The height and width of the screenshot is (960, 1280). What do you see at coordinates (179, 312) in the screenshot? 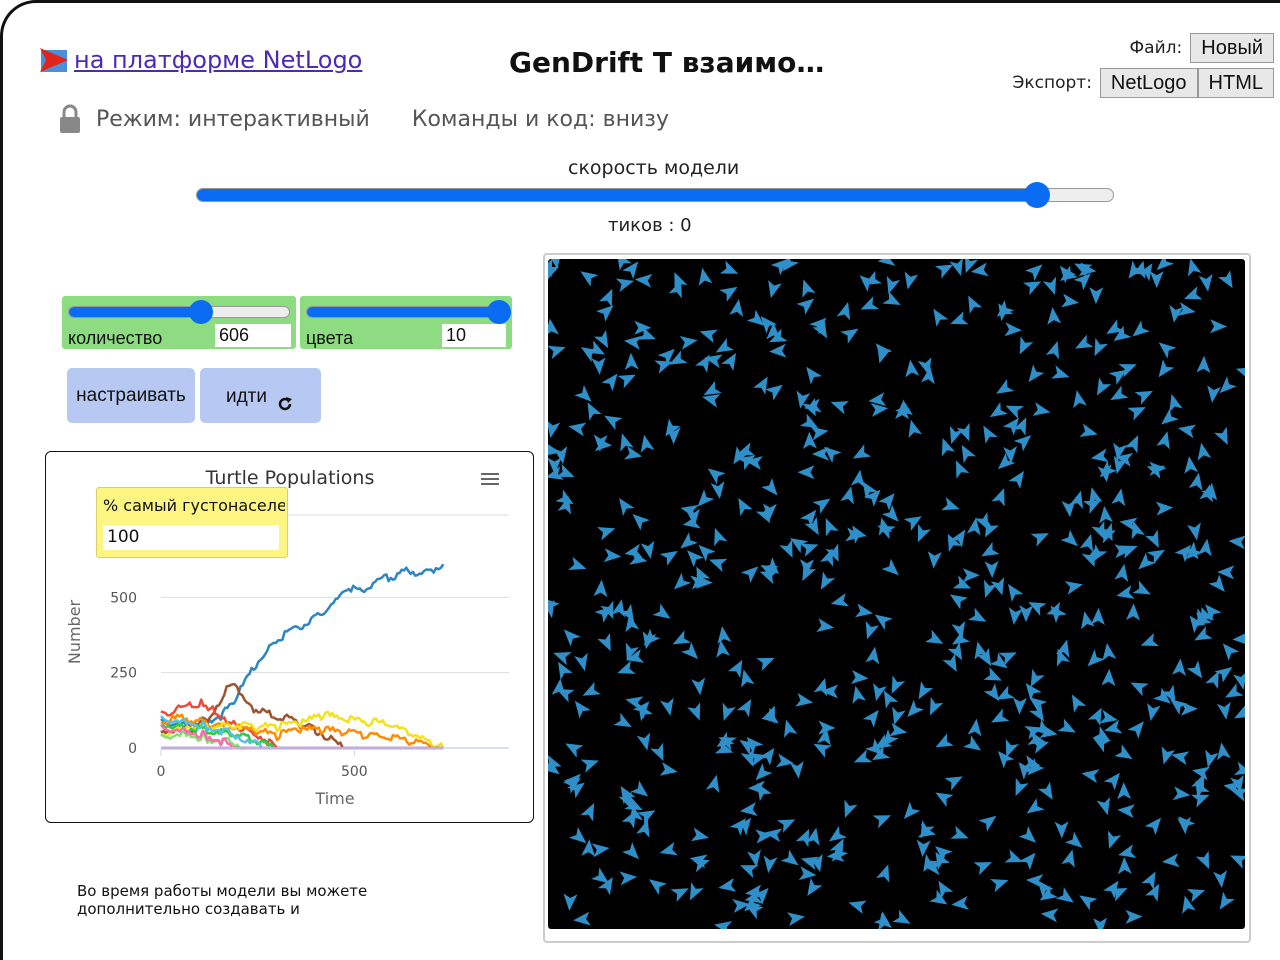
I see `quantity-slider-track` at bounding box center [179, 312].